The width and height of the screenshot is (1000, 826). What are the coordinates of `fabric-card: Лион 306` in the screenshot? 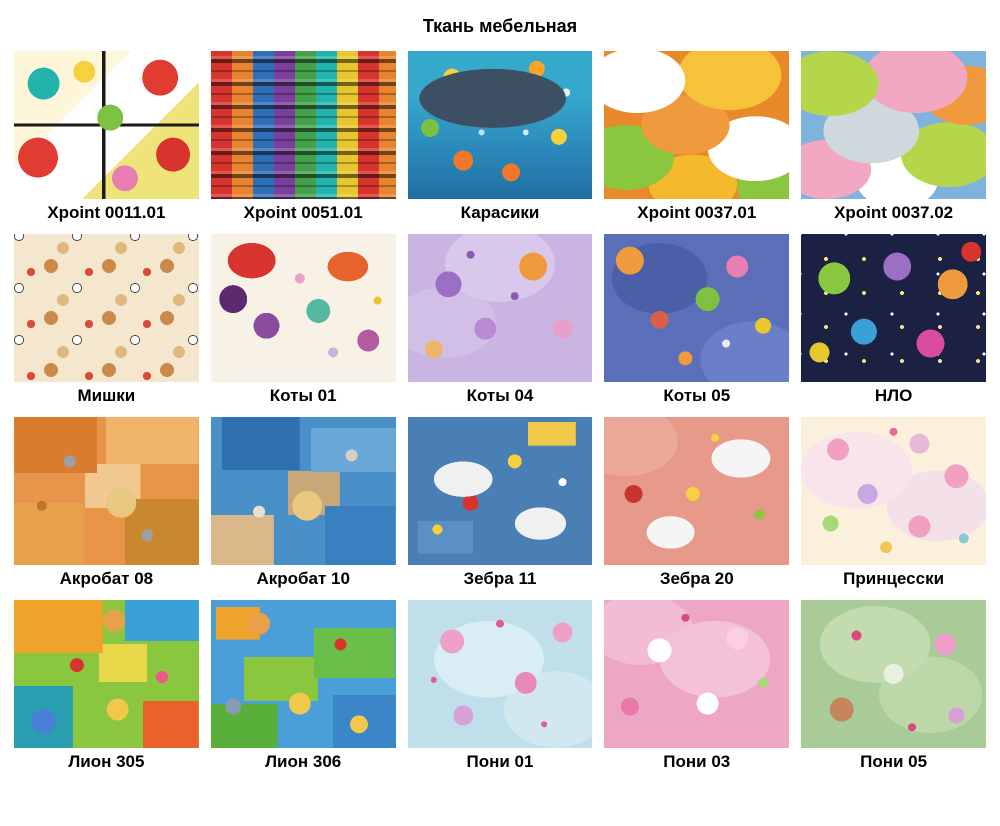 It's located at (303, 686).